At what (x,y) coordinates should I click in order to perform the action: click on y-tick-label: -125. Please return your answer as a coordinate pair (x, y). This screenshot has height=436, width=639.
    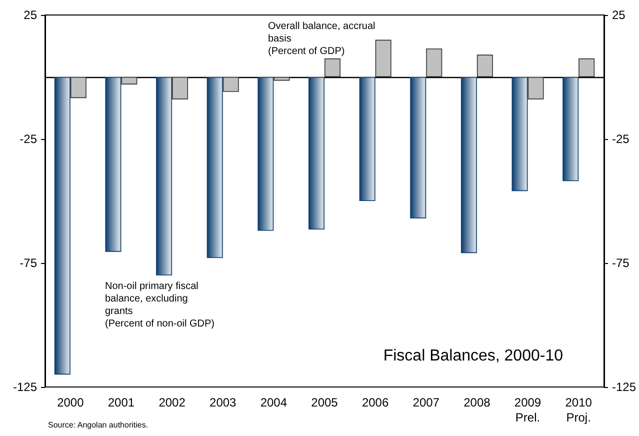
    Looking at the image, I should click on (25, 387).